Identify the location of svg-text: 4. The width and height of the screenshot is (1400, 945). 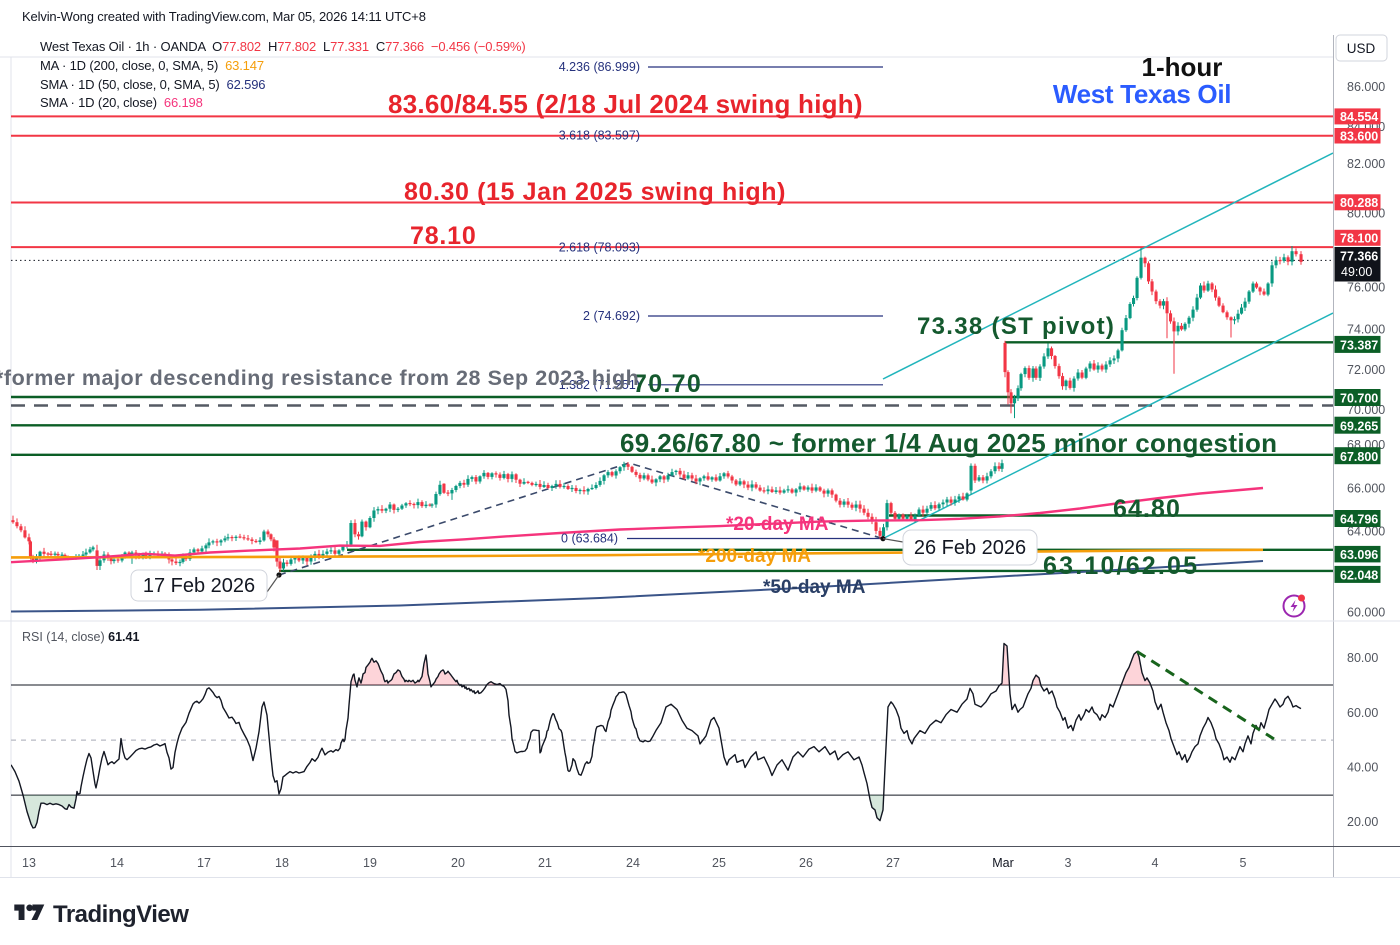
(1155, 863).